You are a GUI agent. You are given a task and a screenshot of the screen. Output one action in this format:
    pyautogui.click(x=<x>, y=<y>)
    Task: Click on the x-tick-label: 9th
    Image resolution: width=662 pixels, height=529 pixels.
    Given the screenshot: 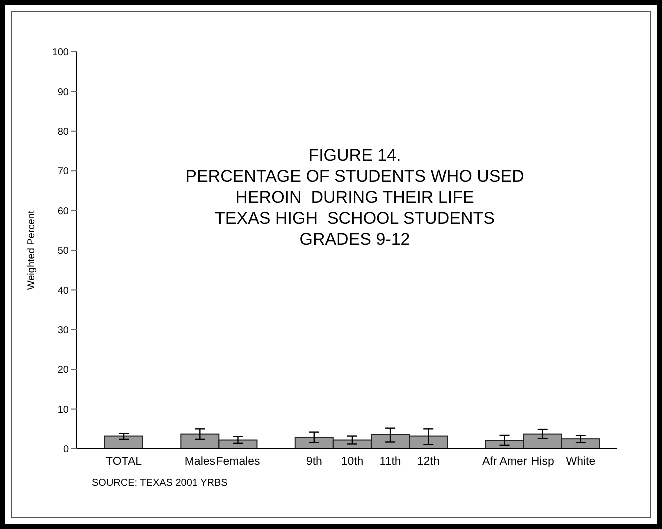 What is the action you would take?
    pyautogui.click(x=314, y=462)
    